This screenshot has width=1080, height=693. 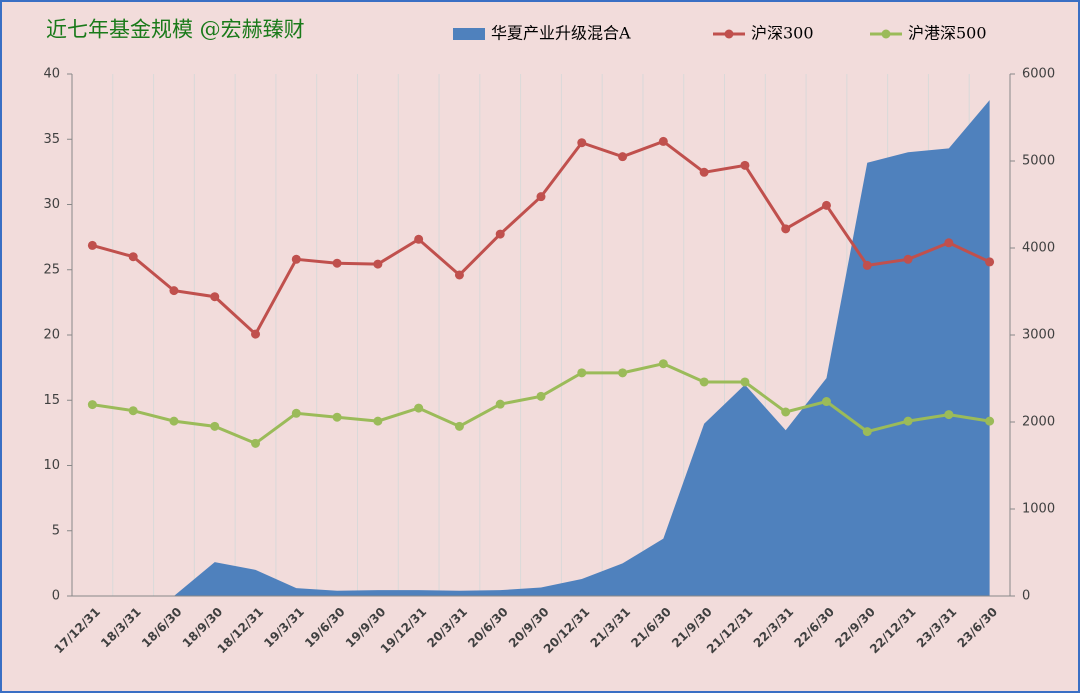 What do you see at coordinates (51, 269) in the screenshot?
I see `y-tick-label: 25` at bounding box center [51, 269].